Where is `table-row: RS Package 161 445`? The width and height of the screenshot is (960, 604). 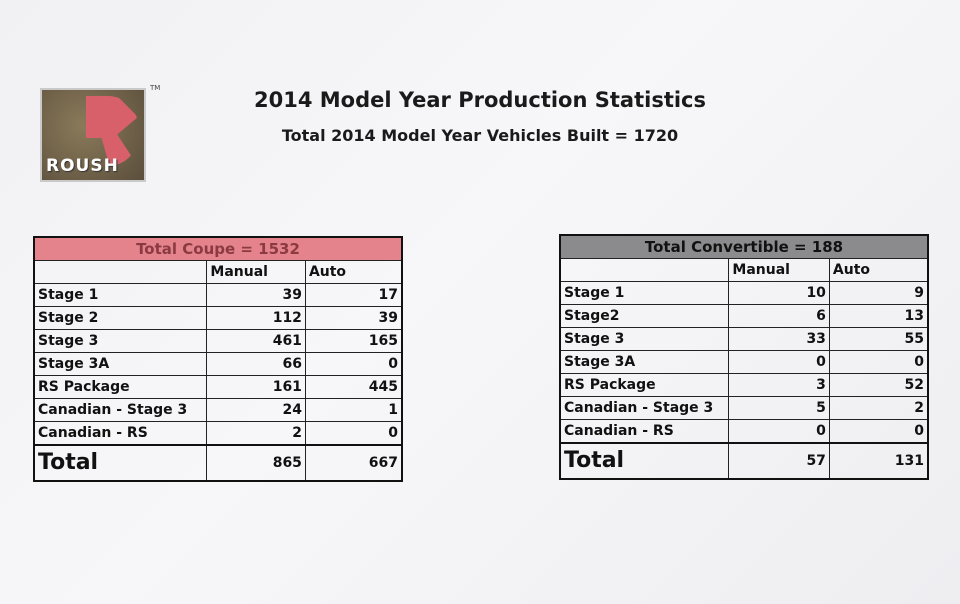 table-row: RS Package 161 445 is located at coordinates (218, 387).